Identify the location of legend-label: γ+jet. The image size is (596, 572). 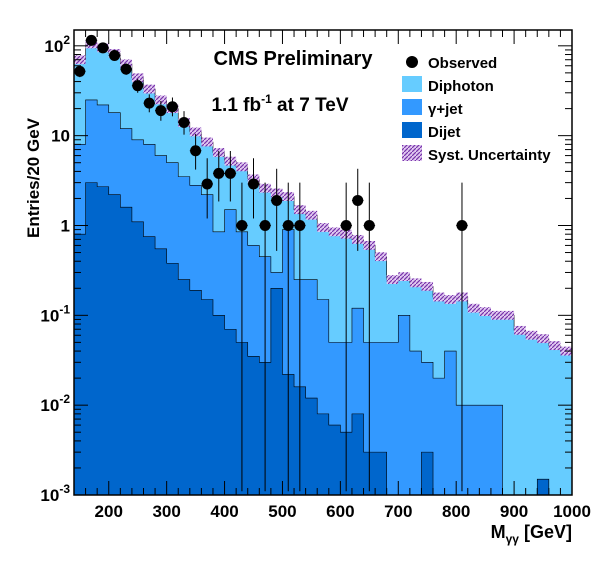
(445, 109).